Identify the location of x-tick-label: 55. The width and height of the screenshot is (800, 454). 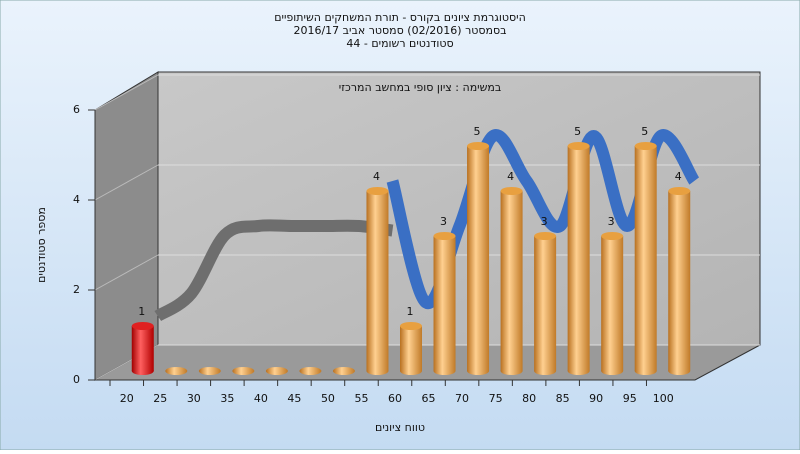
(361, 398).